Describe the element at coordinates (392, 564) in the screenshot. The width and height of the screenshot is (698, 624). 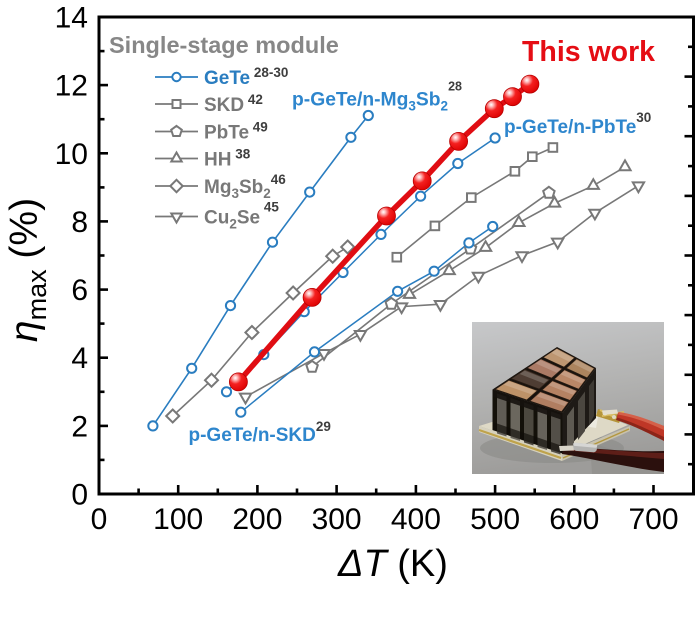
I see `svg-text: ΔT (K)` at that location.